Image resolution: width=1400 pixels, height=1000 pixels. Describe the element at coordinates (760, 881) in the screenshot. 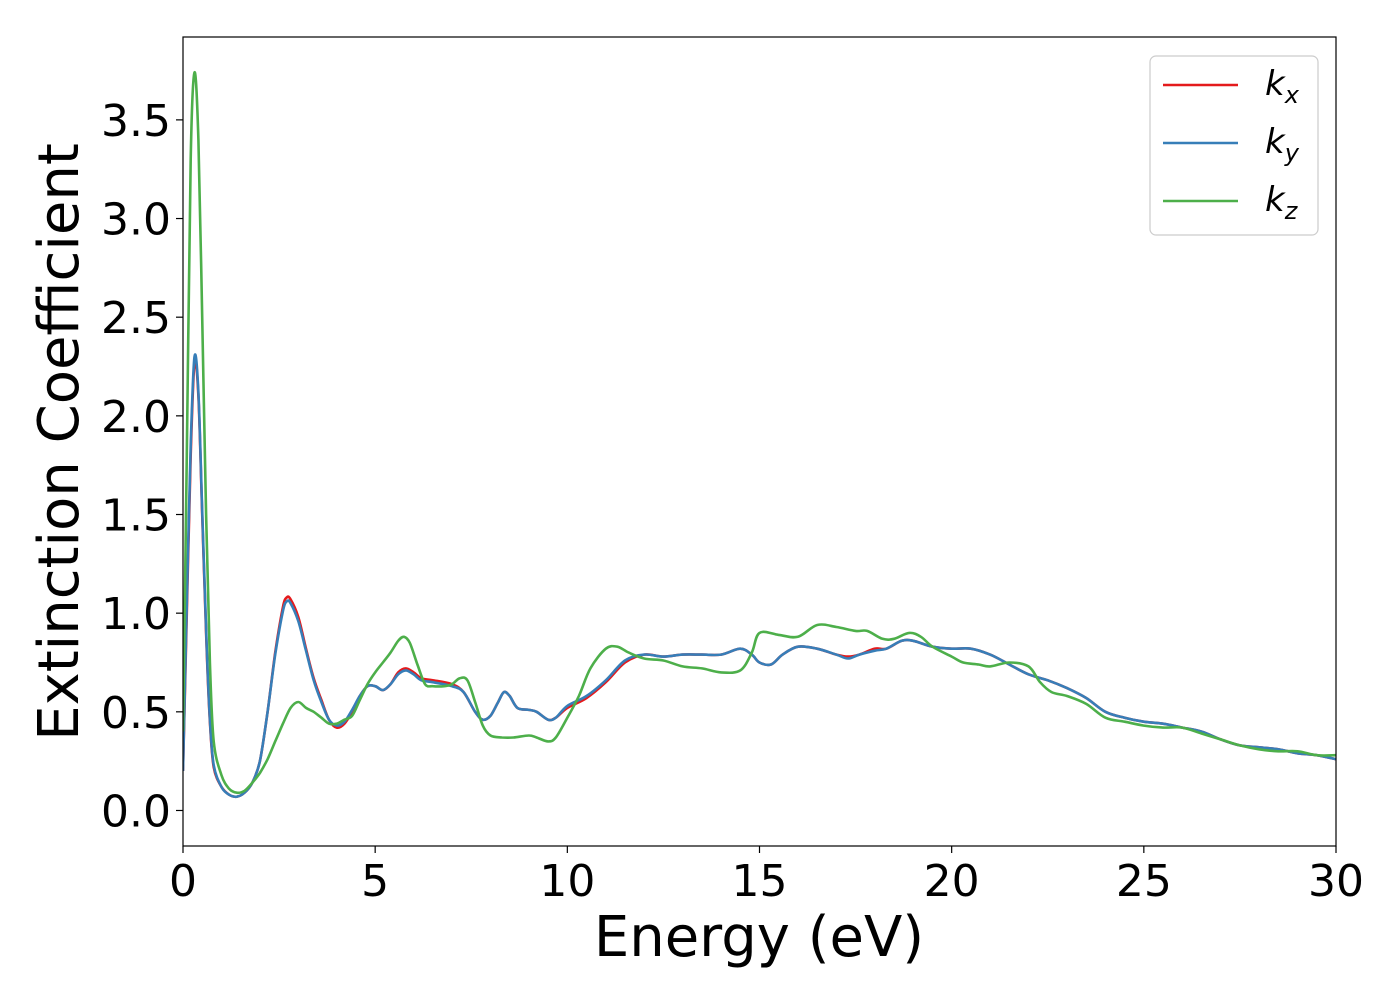

I see `x-tick-label: 15` at that location.